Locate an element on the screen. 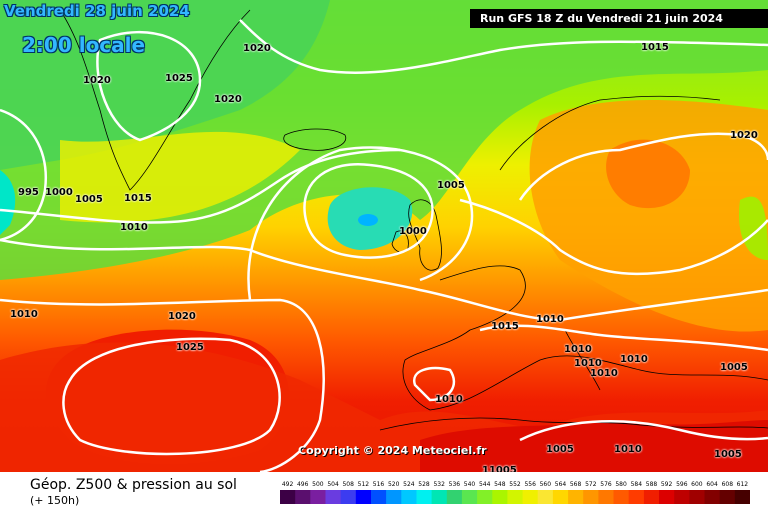 The width and height of the screenshot is (768, 512). scale-tick-label: 596 is located at coordinates (682, 484).